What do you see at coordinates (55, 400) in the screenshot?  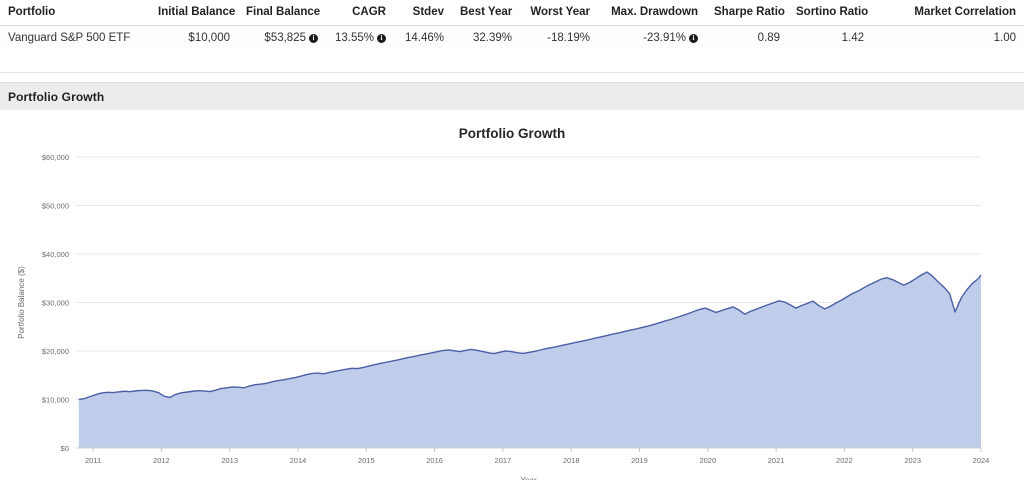 I see `y-axis-tick-label: $10,000` at bounding box center [55, 400].